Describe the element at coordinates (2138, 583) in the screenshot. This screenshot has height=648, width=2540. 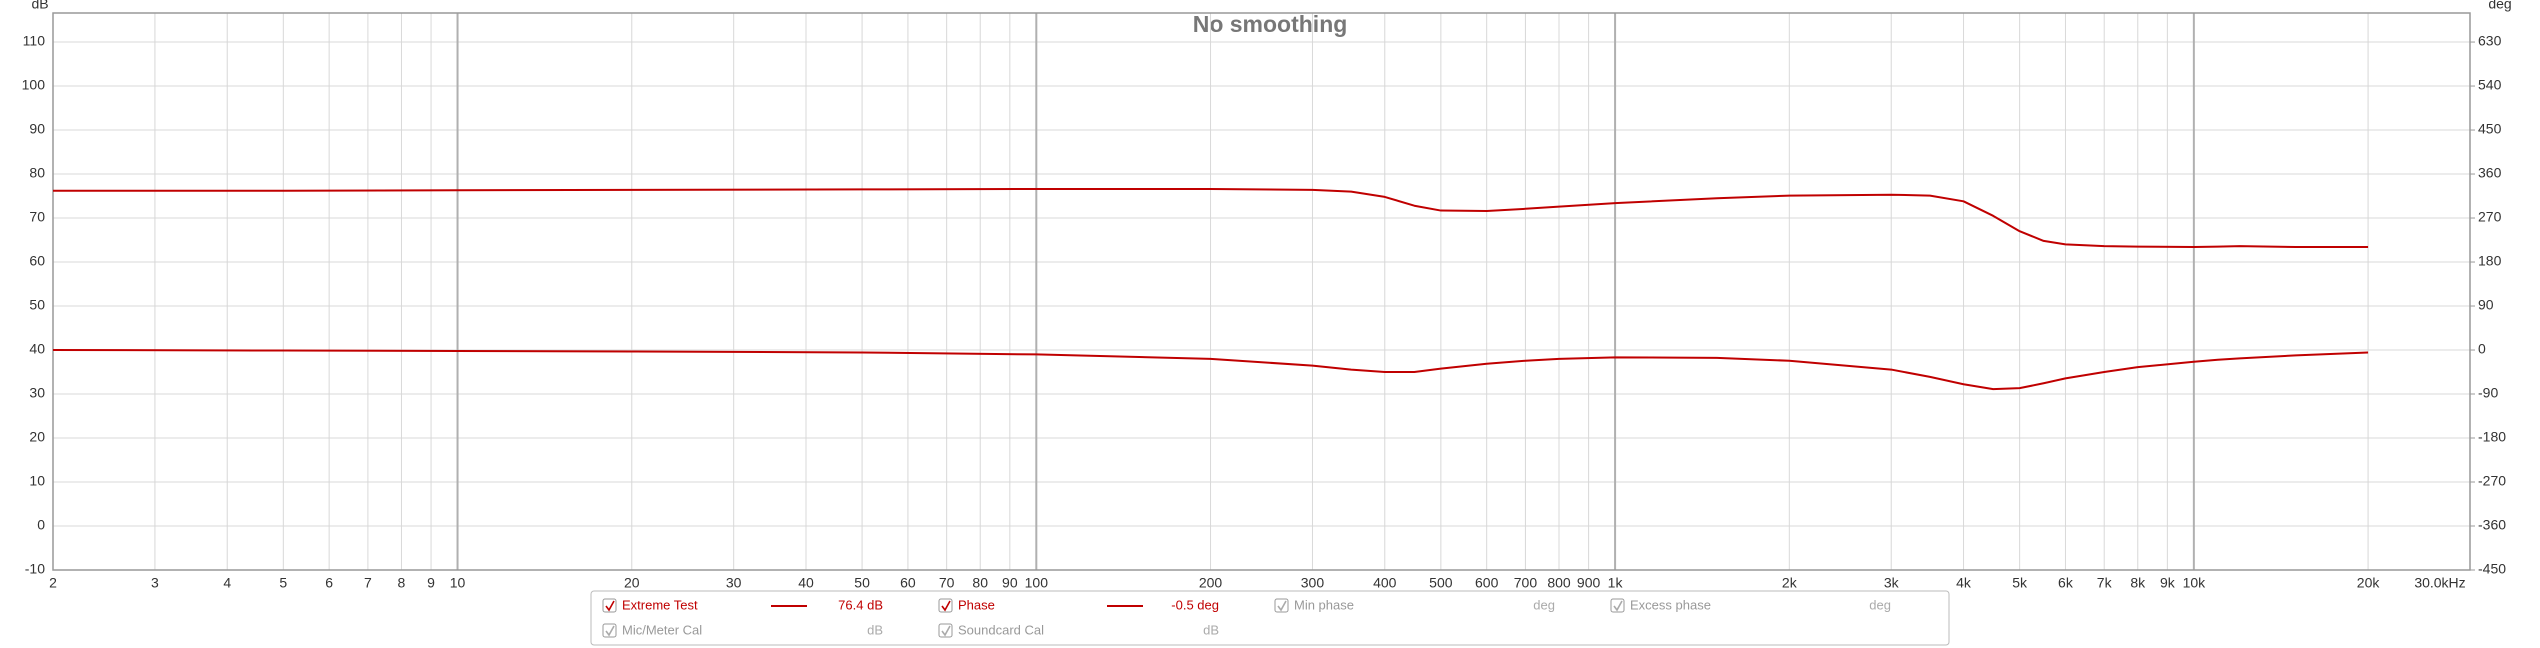
I see `x-tick-label: 8k` at that location.